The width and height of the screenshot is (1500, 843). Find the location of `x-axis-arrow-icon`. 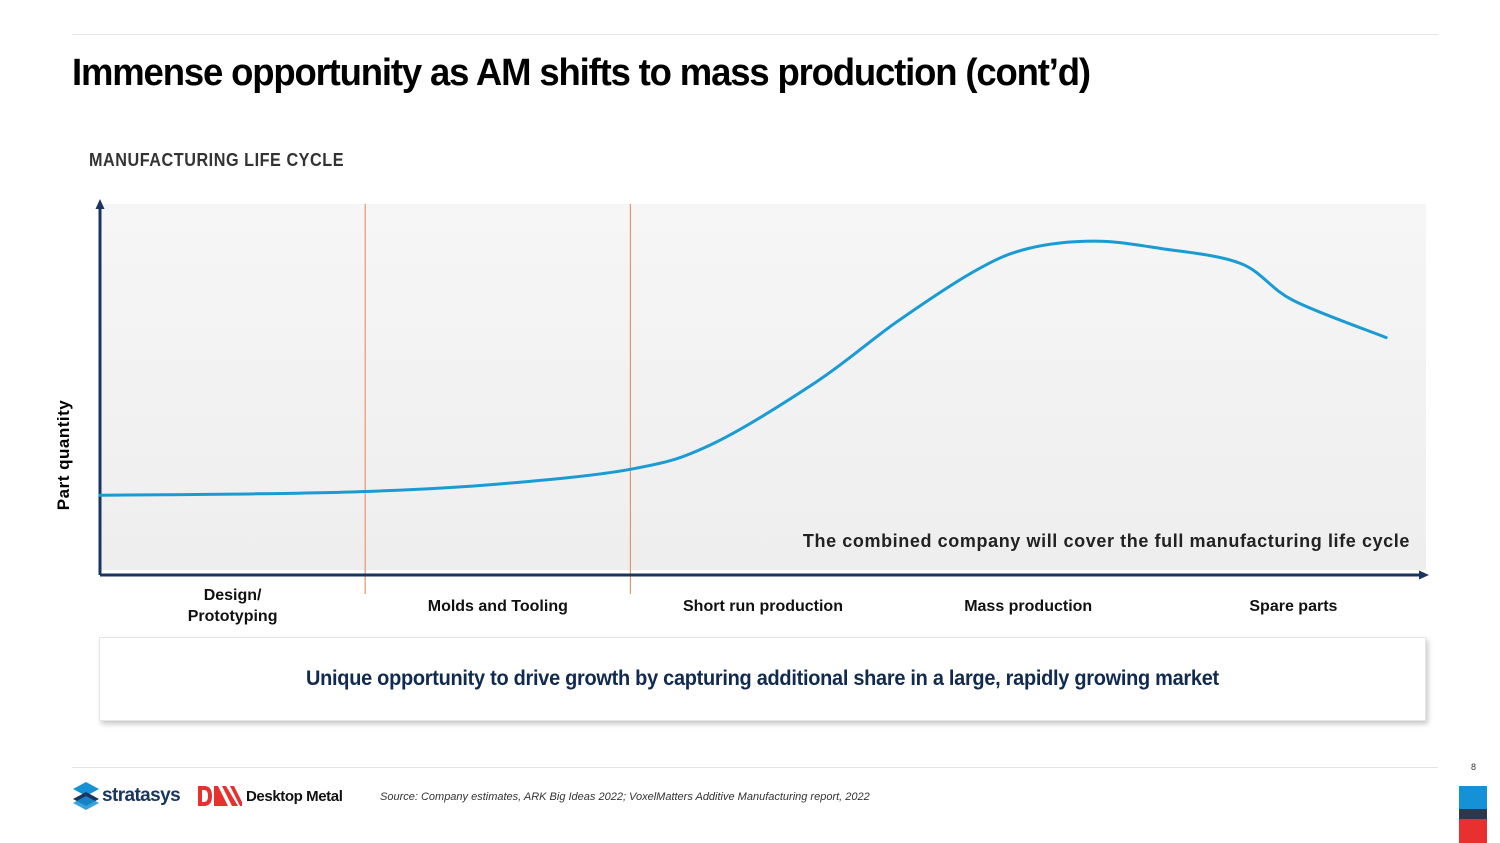

x-axis-arrow-icon is located at coordinates (1424, 575).